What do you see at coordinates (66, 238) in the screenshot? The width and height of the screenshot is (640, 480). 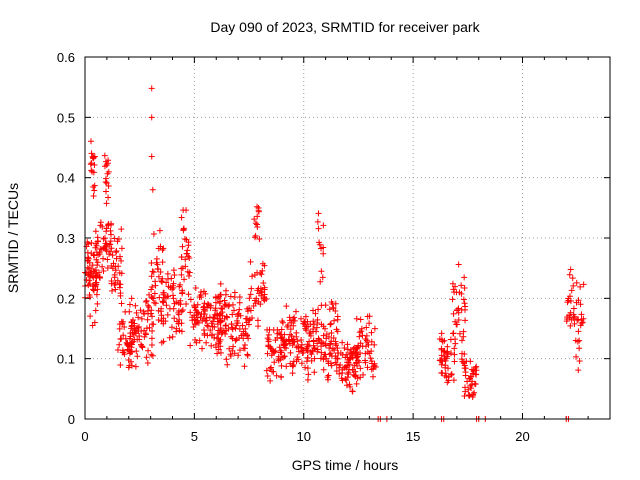 I see `y-tick-label: 0.3` at bounding box center [66, 238].